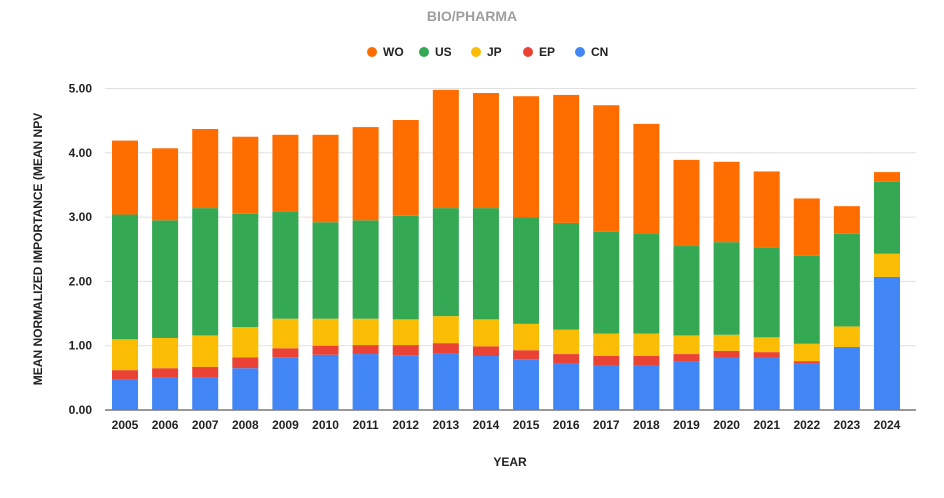 Image resolution: width=944 pixels, height=498 pixels. What do you see at coordinates (646, 360) in the screenshot?
I see `bar-ep-2018` at bounding box center [646, 360].